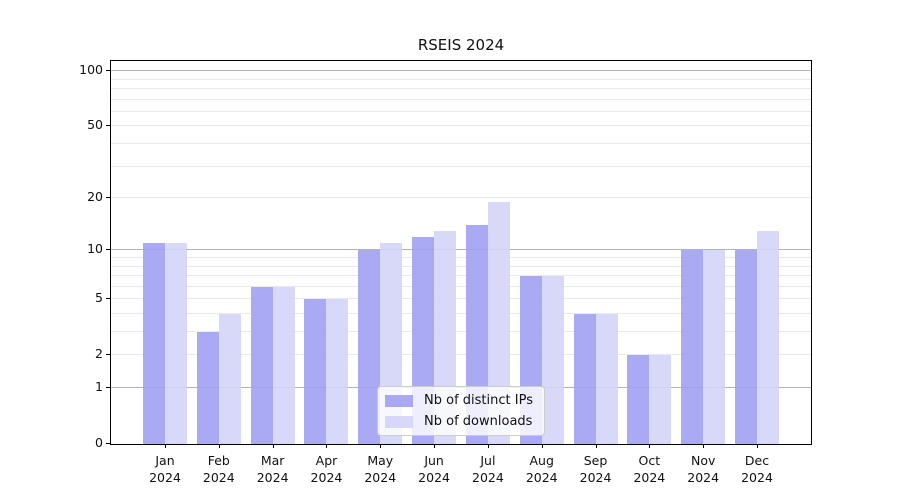 This screenshot has width=900, height=500. What do you see at coordinates (498, 323) in the screenshot?
I see `bar-downloads-jul` at bounding box center [498, 323].